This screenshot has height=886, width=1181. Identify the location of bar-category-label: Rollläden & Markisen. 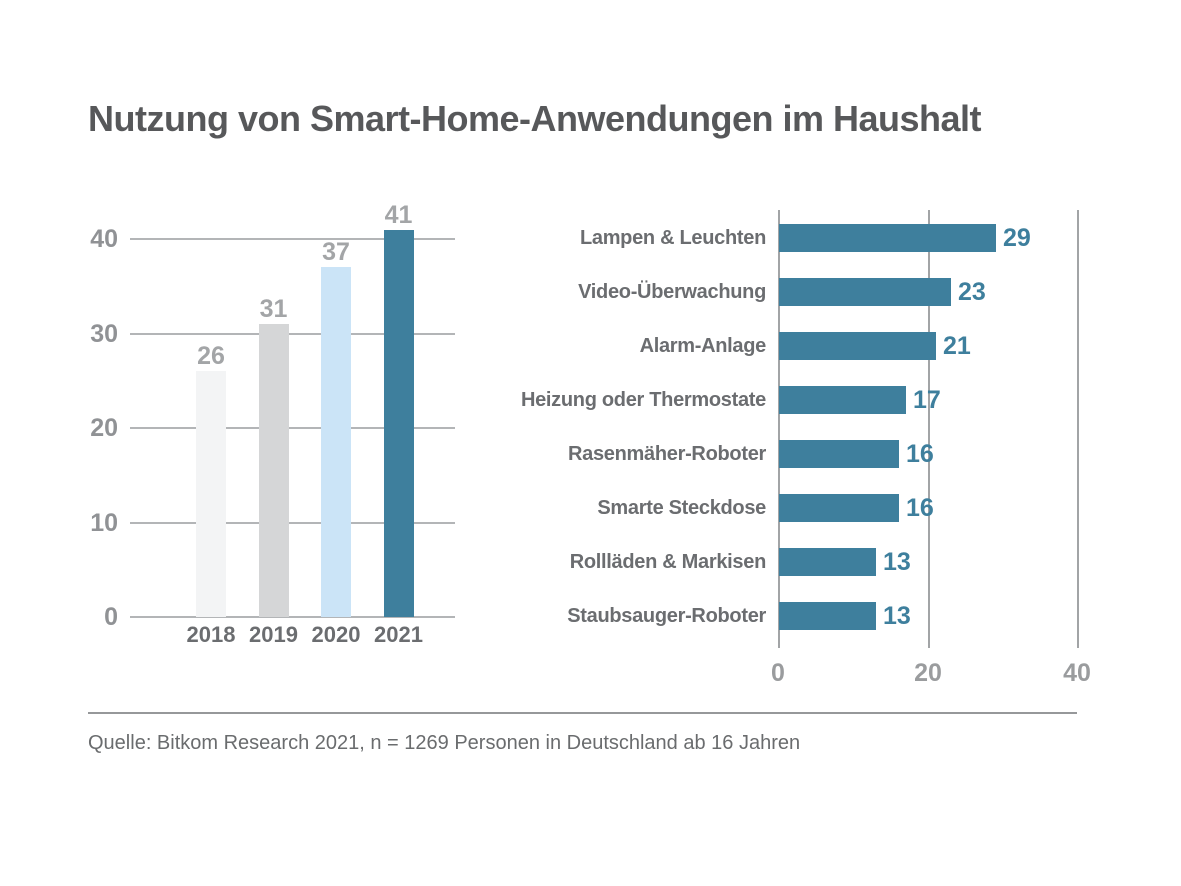
(668, 562).